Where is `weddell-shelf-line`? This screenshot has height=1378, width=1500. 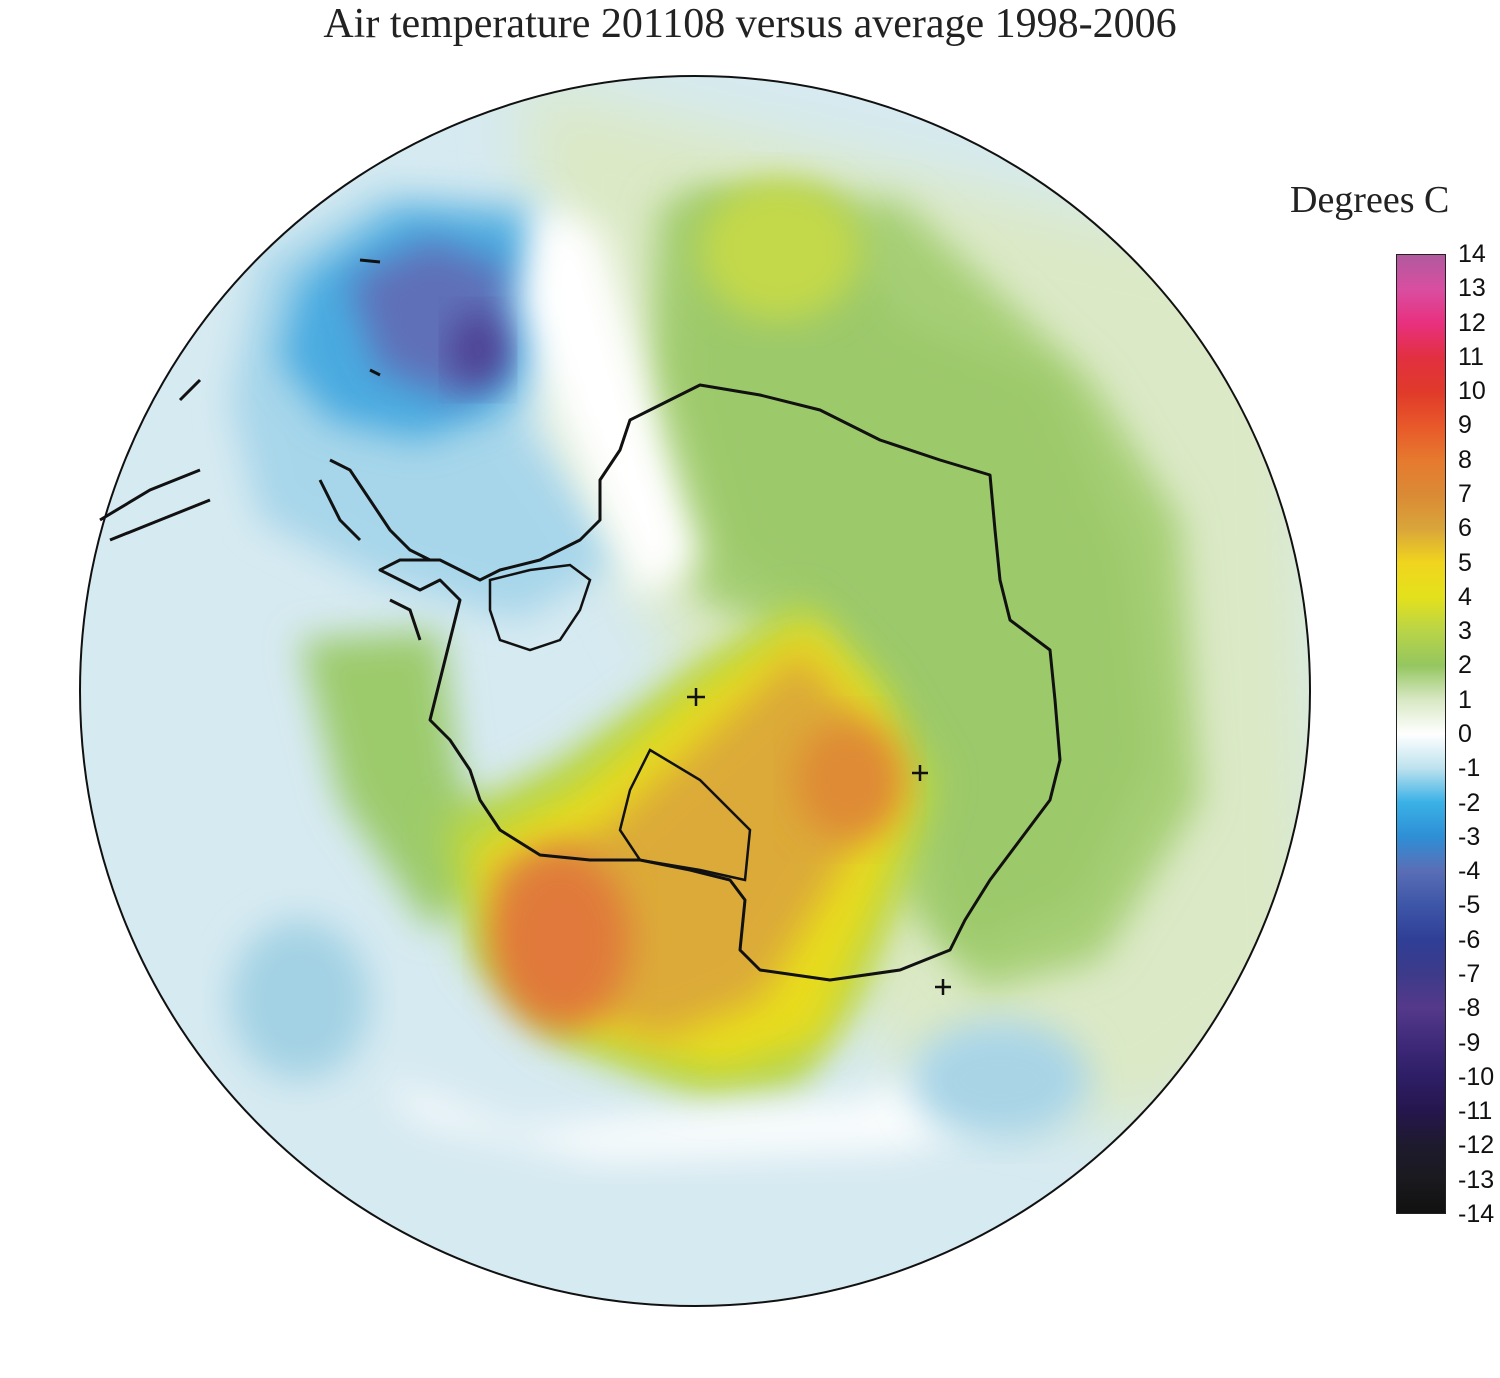
weddell-shelf-line is located at coordinates (540, 607).